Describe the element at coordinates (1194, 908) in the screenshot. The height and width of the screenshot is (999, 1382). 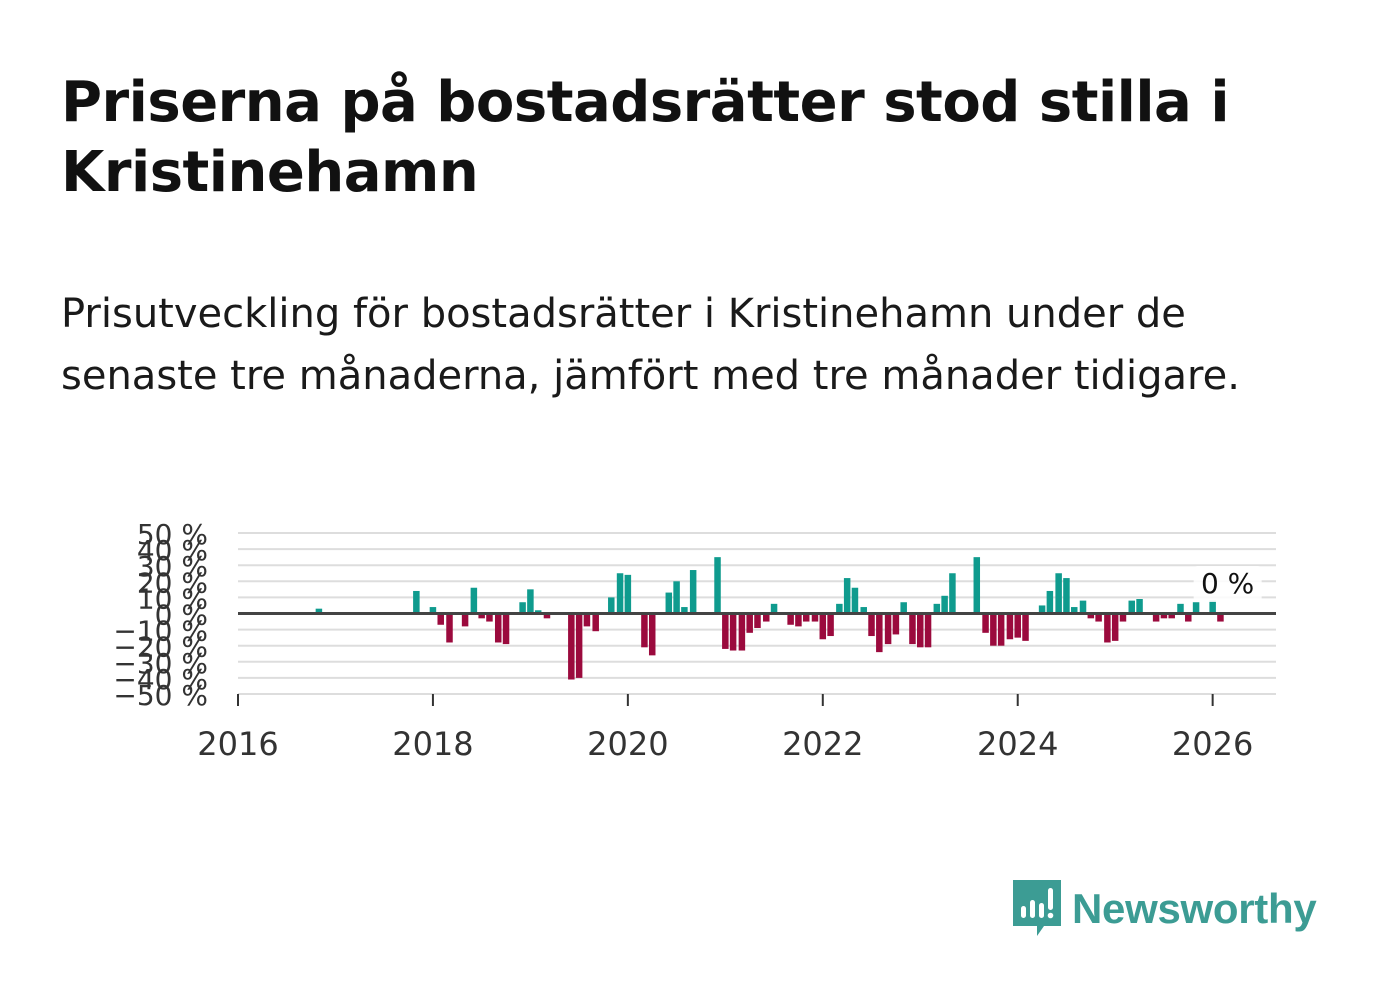
I see `newsworthy-wordmark: Newsworthy` at that location.